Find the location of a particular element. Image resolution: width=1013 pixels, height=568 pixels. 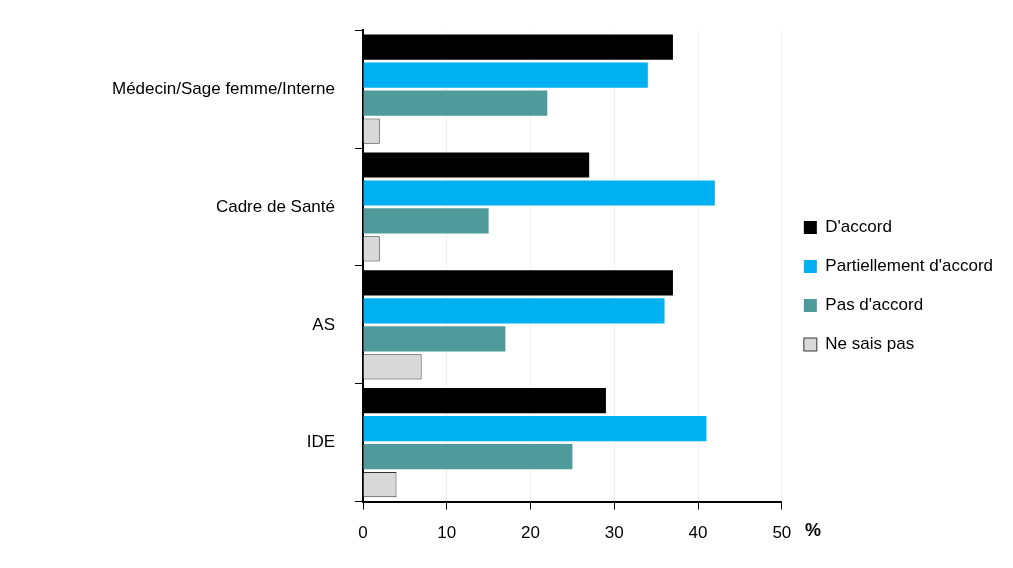

x-tick-label: 20 is located at coordinates (530, 533).